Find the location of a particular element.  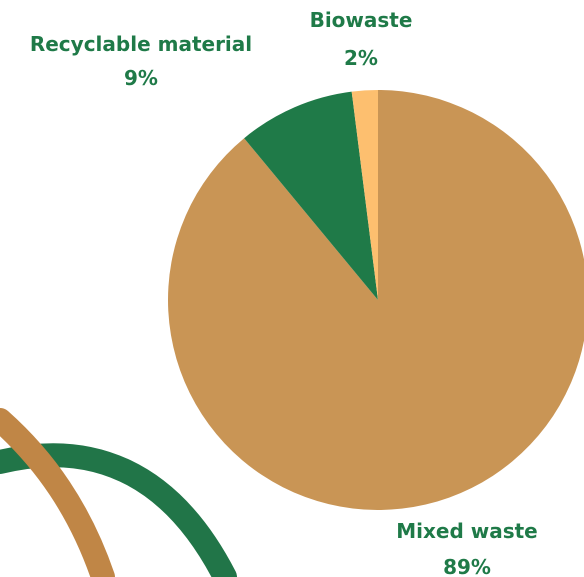

pie-slice-recyclable-material is located at coordinates (311, 195).